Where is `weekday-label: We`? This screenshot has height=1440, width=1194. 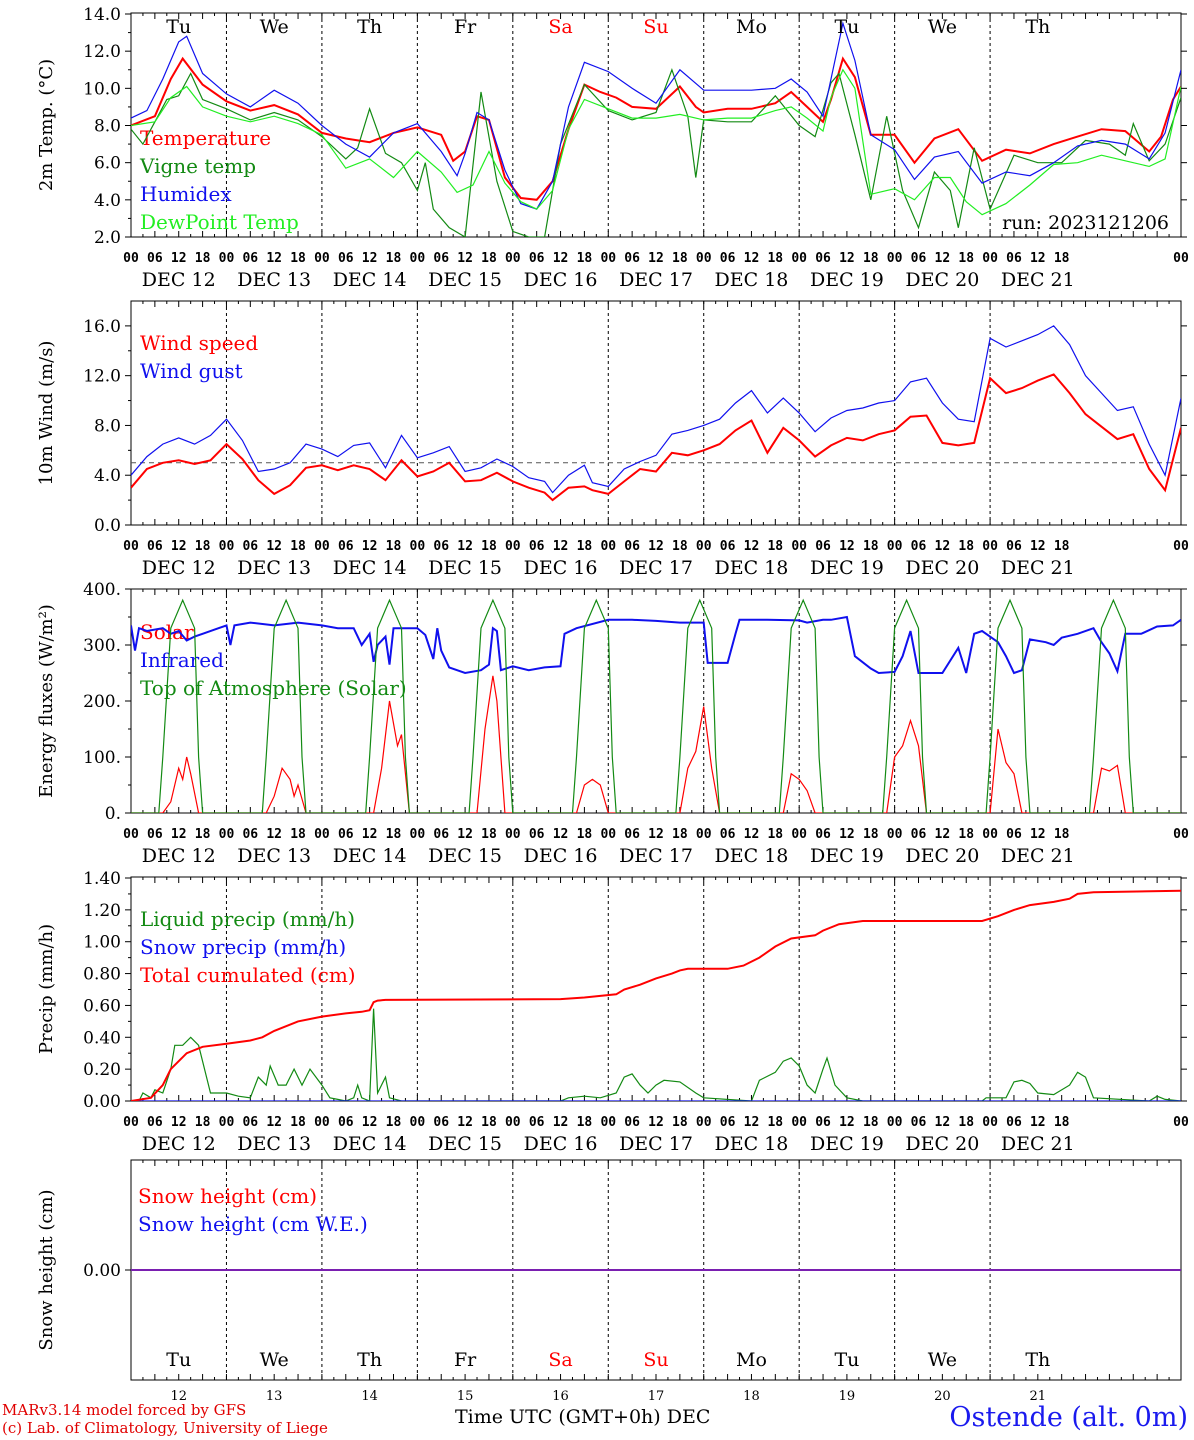
weekday-label: We is located at coordinates (942, 1360).